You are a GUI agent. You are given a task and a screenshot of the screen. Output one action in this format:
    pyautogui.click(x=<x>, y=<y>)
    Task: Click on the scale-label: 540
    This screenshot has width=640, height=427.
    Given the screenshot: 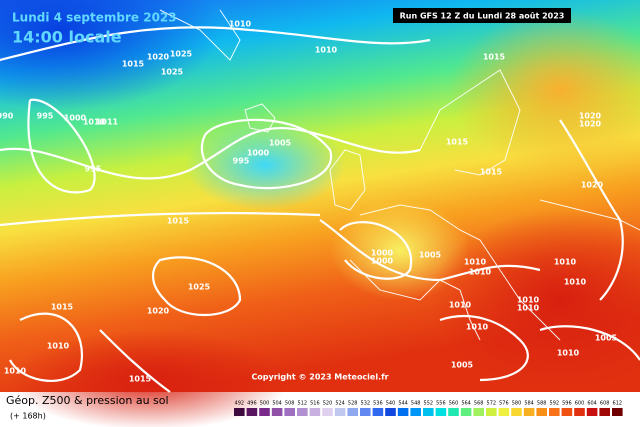 What is the action you would take?
    pyautogui.click(x=391, y=404)
    